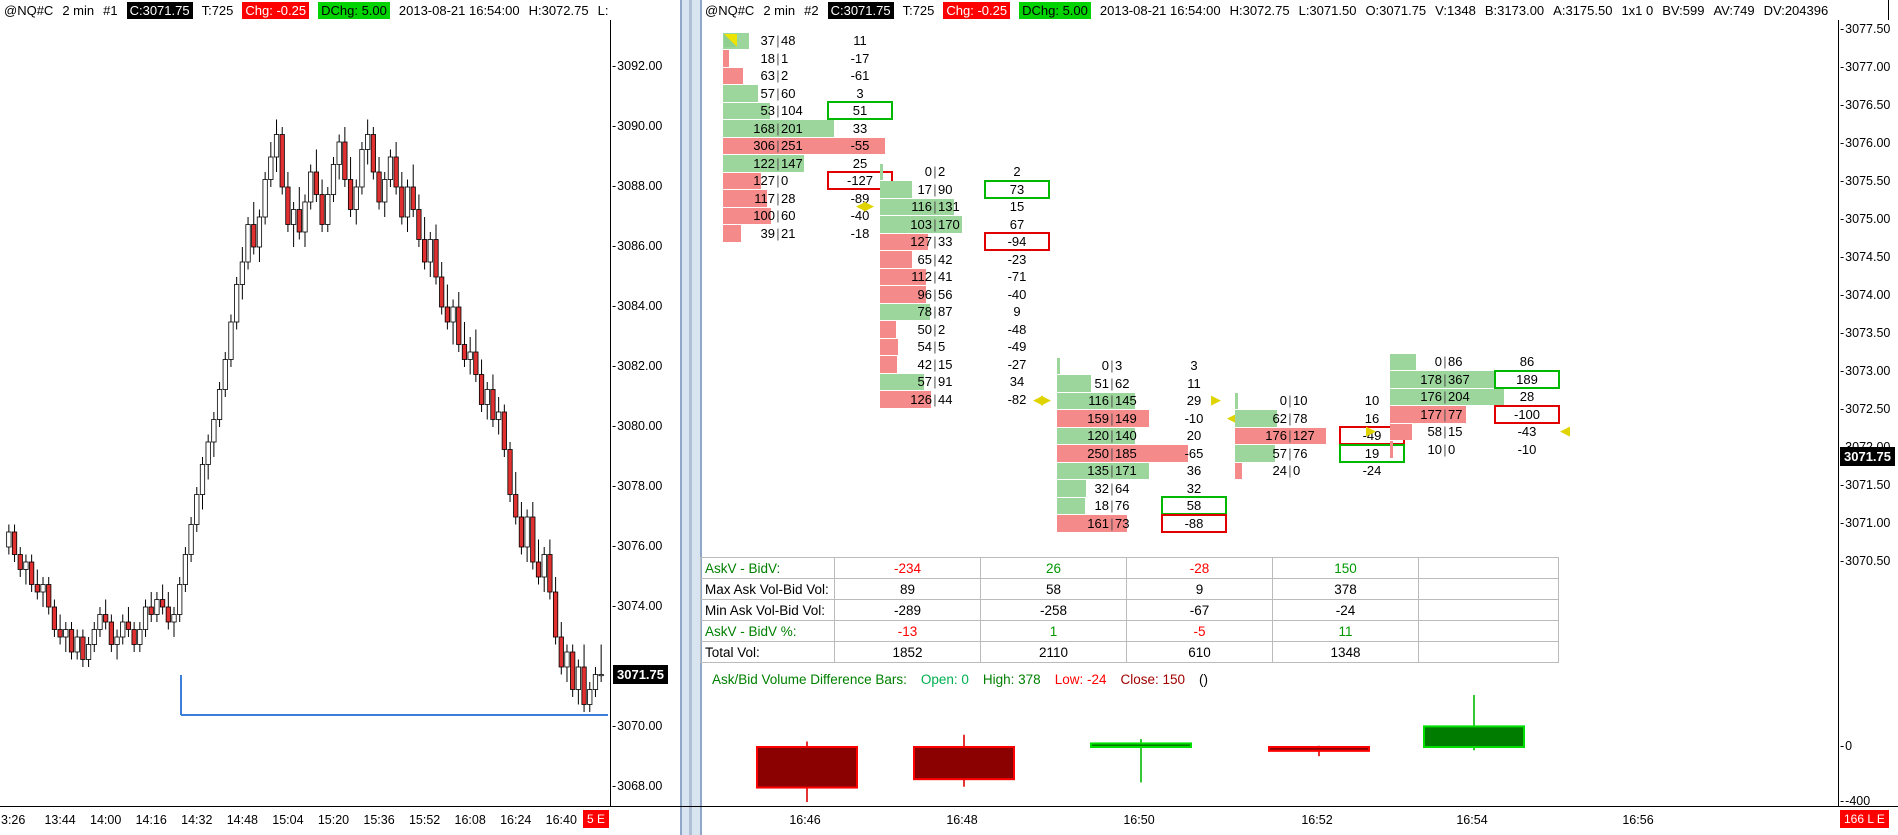 Image resolution: width=1898 pixels, height=835 pixels. I want to click on price-axis-label: -3075.50, so click(1865, 181).